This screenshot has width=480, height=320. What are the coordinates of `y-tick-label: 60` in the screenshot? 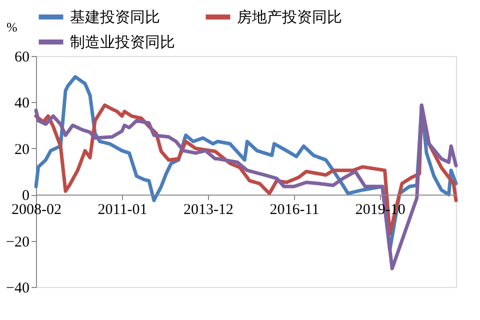 It's located at (22, 58).